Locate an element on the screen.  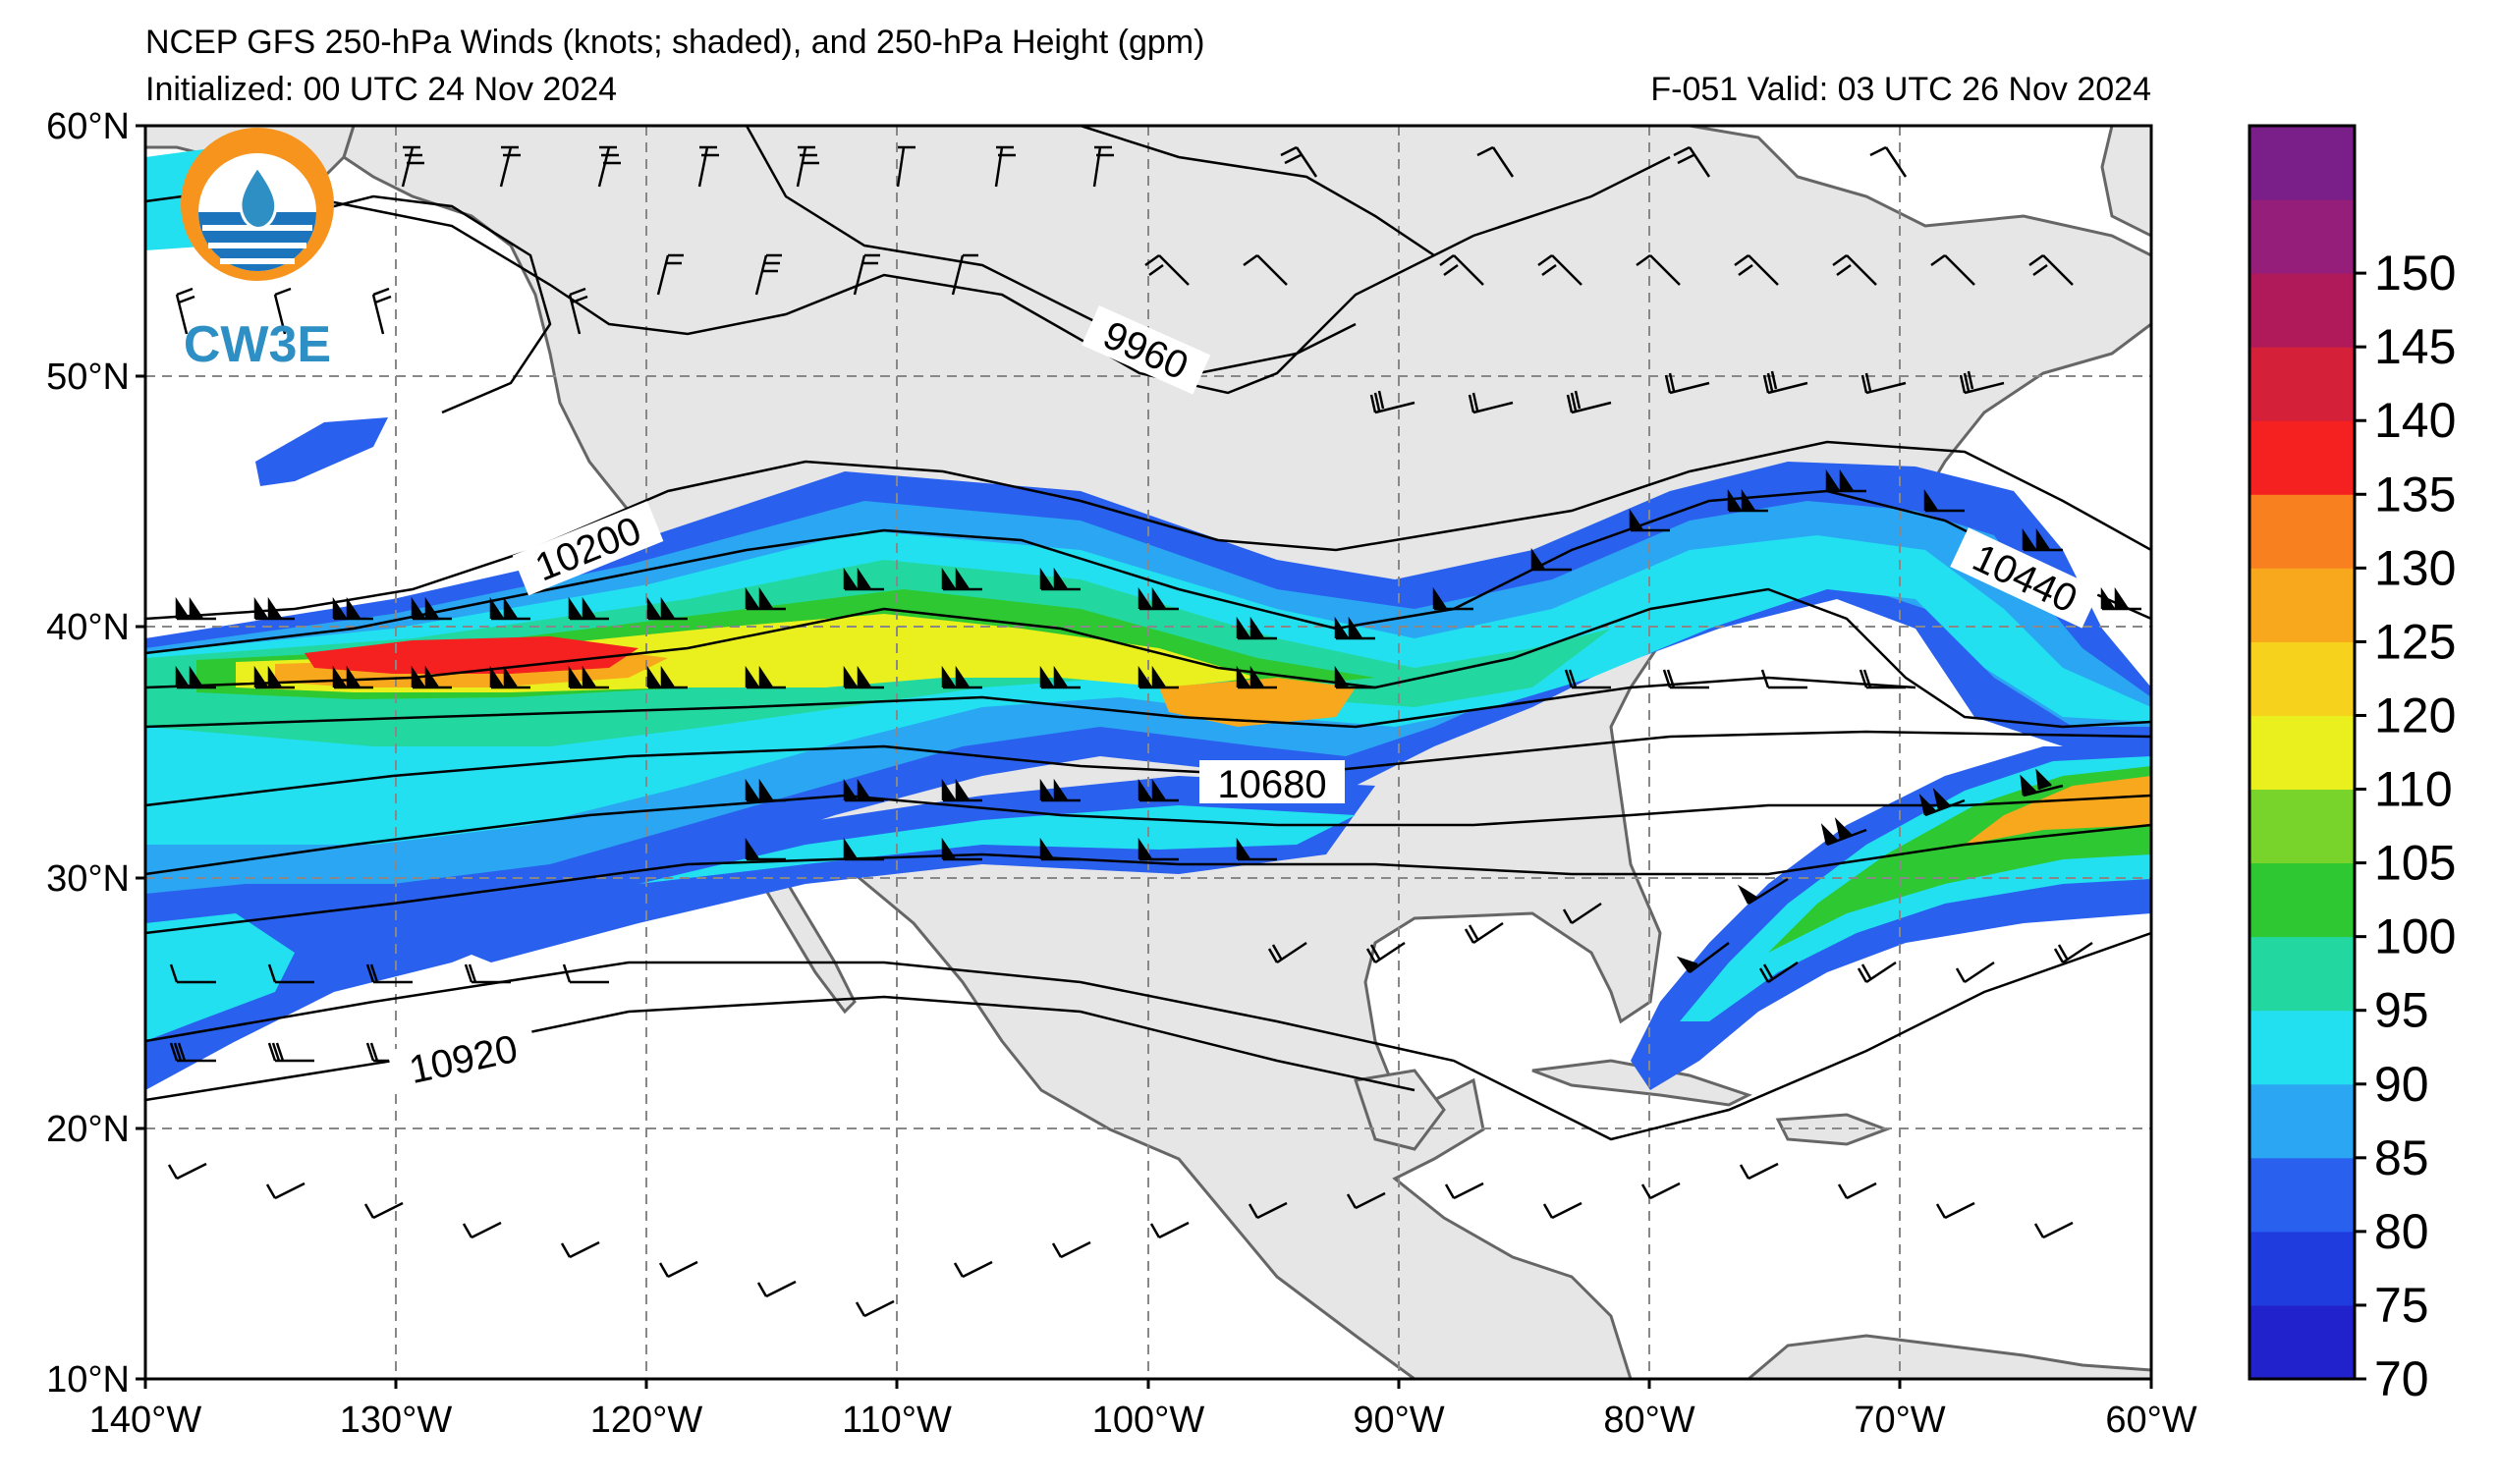
southern-branch-90kt is located at coordinates (997, 844).